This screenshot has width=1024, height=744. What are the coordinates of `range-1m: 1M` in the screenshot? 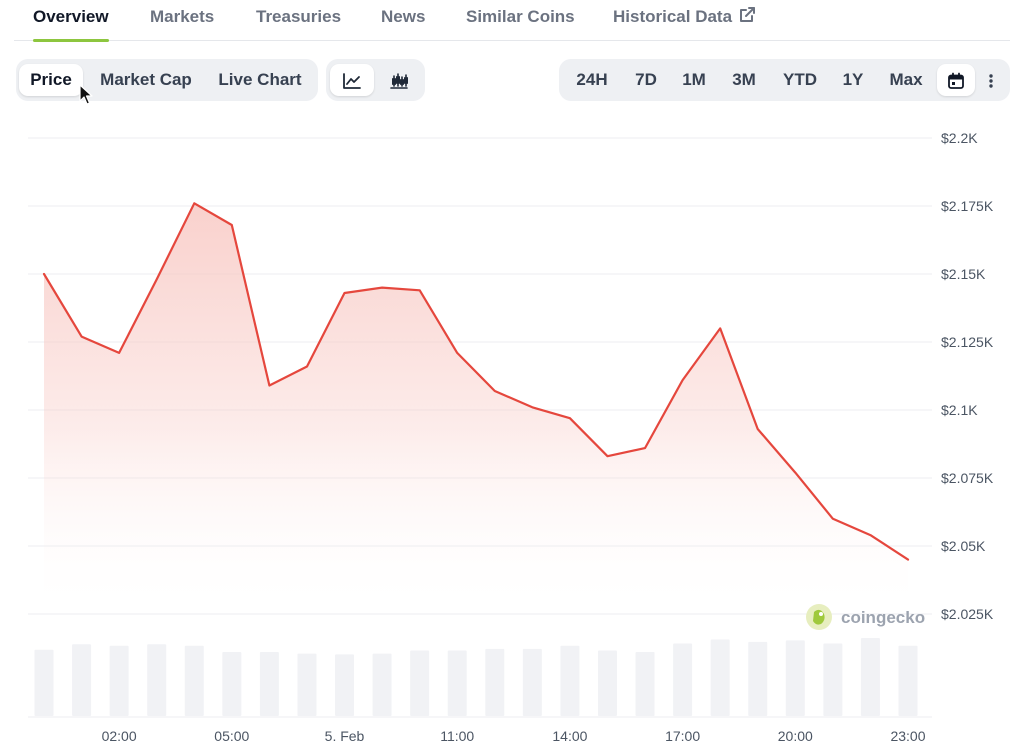 It's located at (694, 80).